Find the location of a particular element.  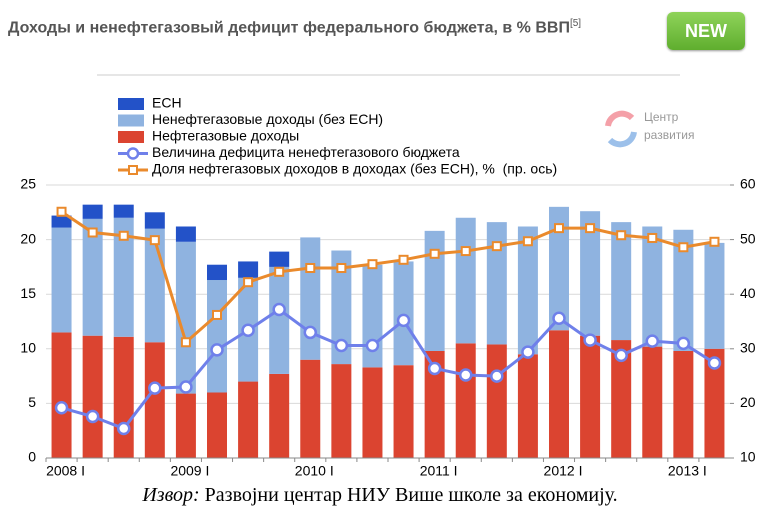

legend-label: ЕСН is located at coordinates (167, 103).